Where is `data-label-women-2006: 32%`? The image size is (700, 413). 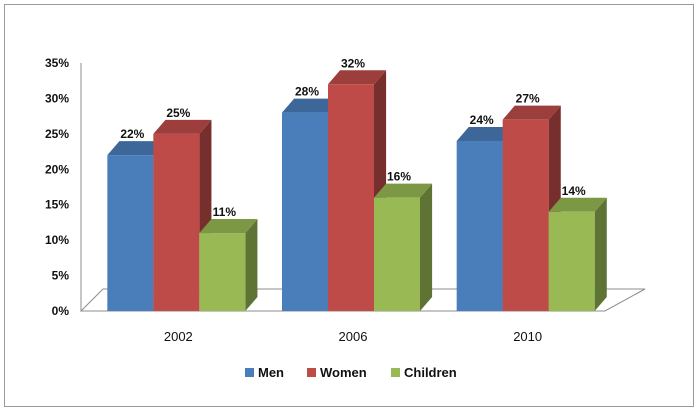
data-label-women-2006: 32% is located at coordinates (353, 63).